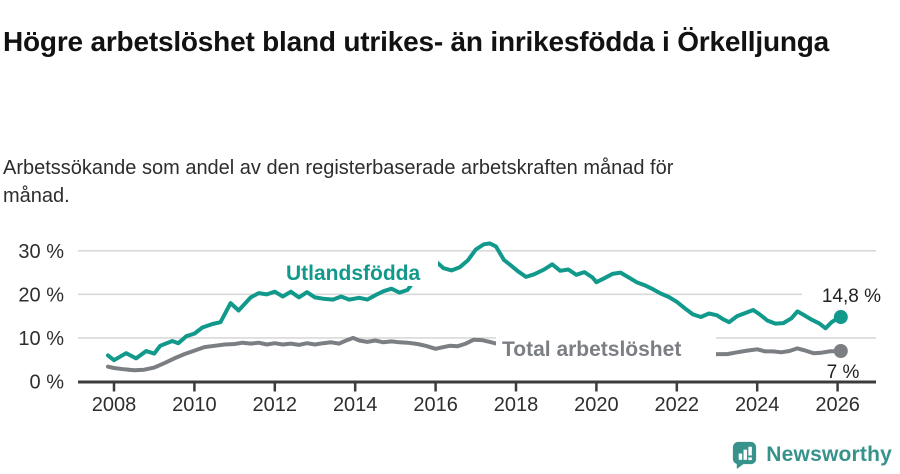 This screenshot has height=474, width=900. Describe the element at coordinates (194, 405) in the screenshot. I see `x-axis-tick-label: 2010` at that location.